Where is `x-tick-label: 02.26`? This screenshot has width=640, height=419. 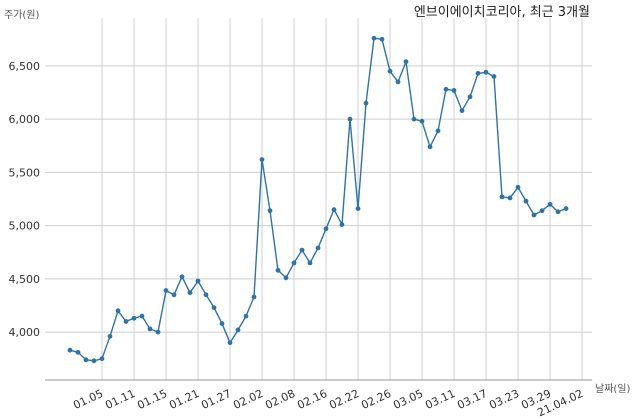
x-tick-label: 02.26 is located at coordinates (376, 399).